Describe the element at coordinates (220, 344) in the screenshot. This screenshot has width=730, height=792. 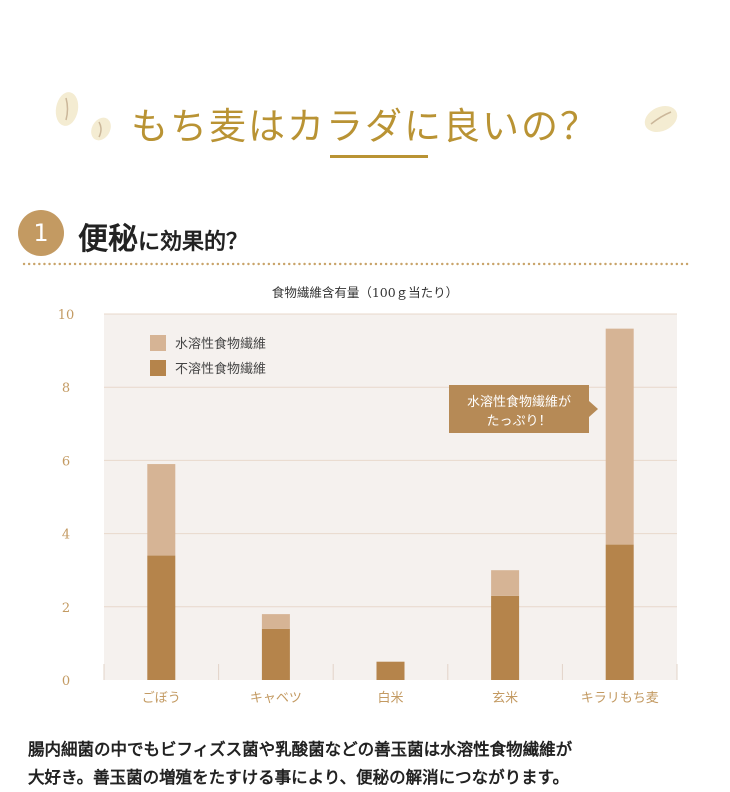
I see `legend-label-soluble: 水溶性食物繊維` at that location.